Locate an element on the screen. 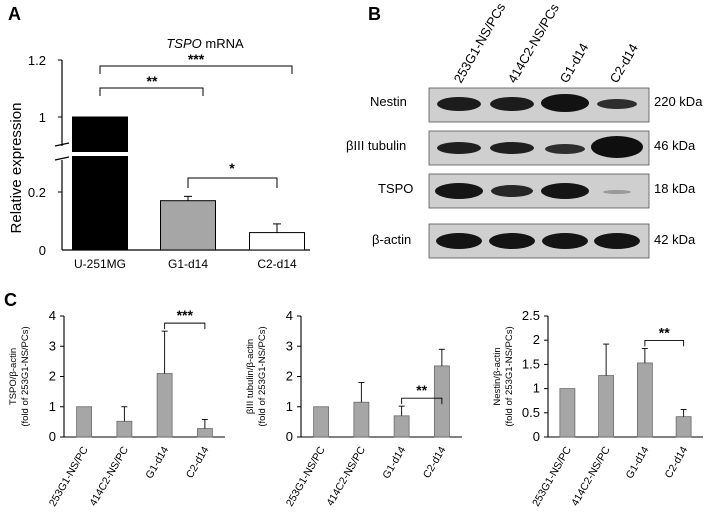 The image size is (709, 512). panel-a-axis-break-mark-bottom is located at coordinates (62, 158).